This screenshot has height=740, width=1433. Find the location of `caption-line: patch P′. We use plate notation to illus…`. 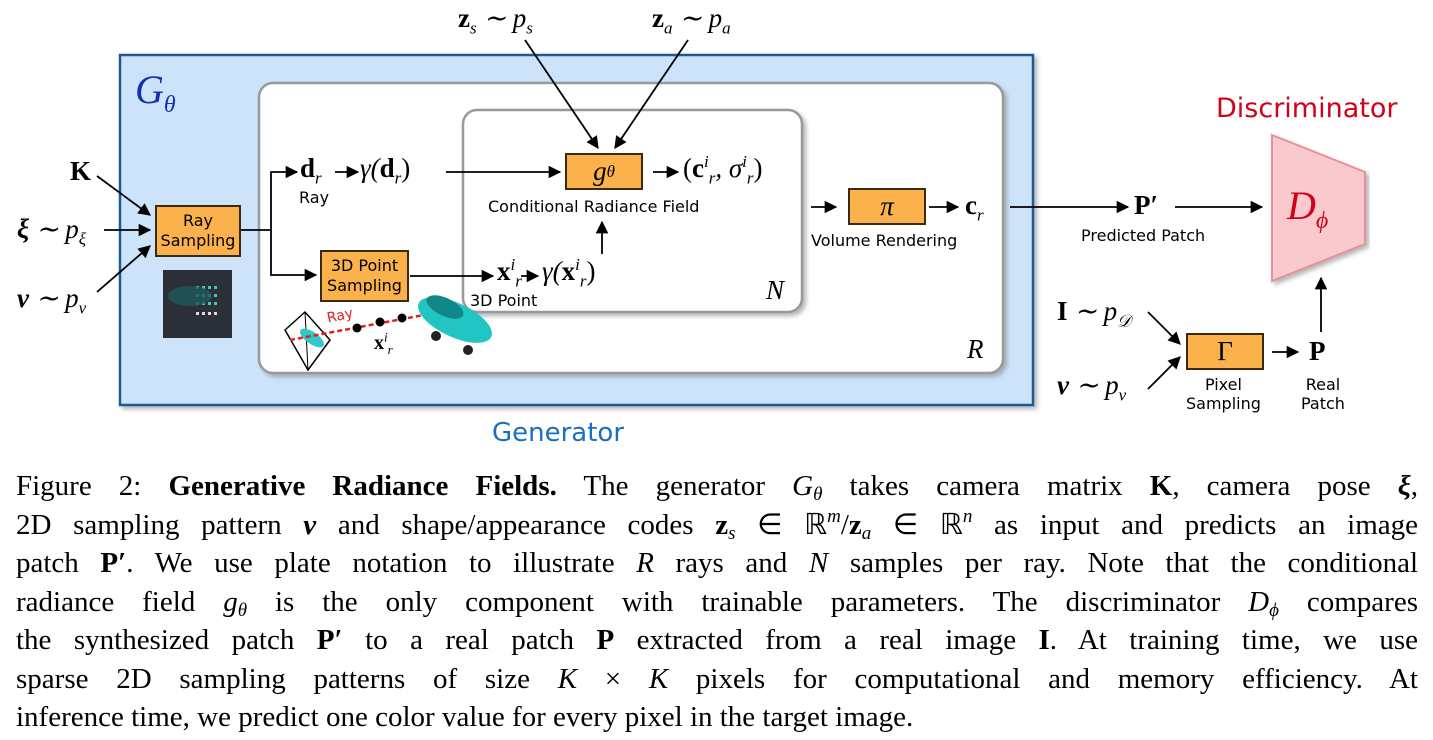

caption-line: patch P′. We use plate notation to illus… is located at coordinates (717, 563).